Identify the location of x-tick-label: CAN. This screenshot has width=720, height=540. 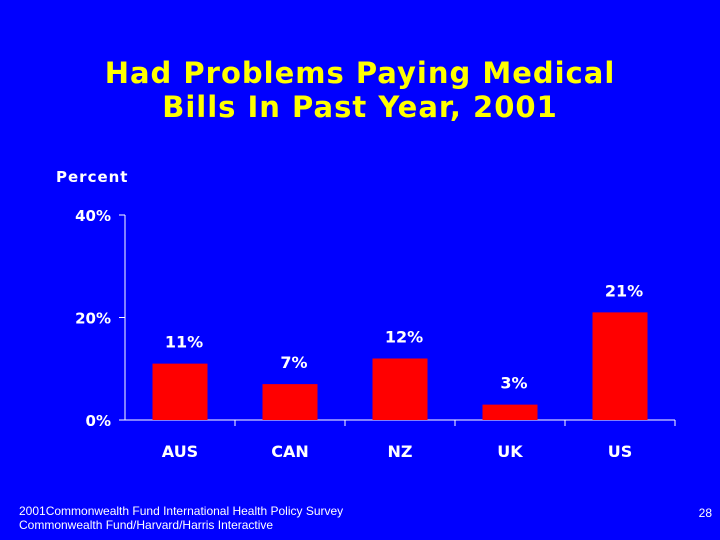
(290, 451).